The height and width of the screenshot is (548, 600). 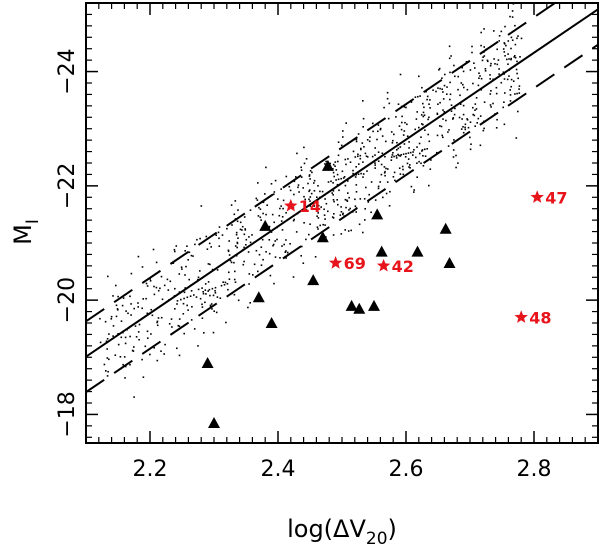 I want to click on y-tick-label: −18, so click(x=67, y=414).